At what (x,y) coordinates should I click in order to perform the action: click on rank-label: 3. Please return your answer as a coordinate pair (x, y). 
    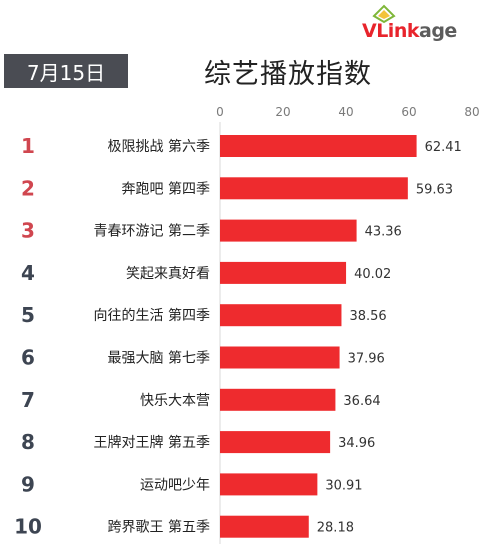
    Looking at the image, I should click on (28, 231).